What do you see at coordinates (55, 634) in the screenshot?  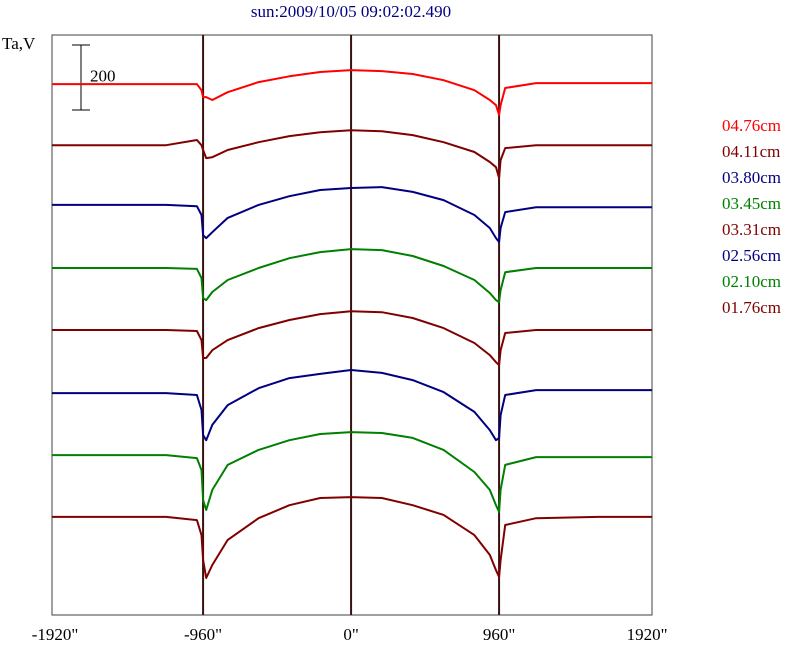 I see `x-tick-label: -1920"` at bounding box center [55, 634].